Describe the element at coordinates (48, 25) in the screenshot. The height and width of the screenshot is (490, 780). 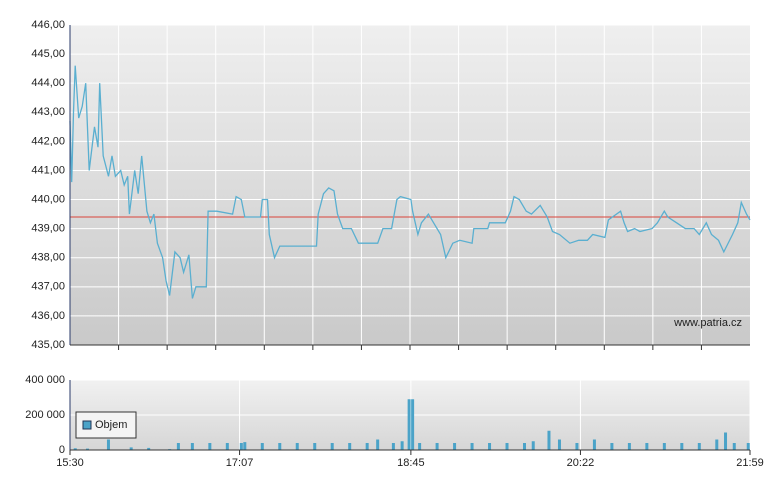
I see `y-tick-label: 446,00` at that location.